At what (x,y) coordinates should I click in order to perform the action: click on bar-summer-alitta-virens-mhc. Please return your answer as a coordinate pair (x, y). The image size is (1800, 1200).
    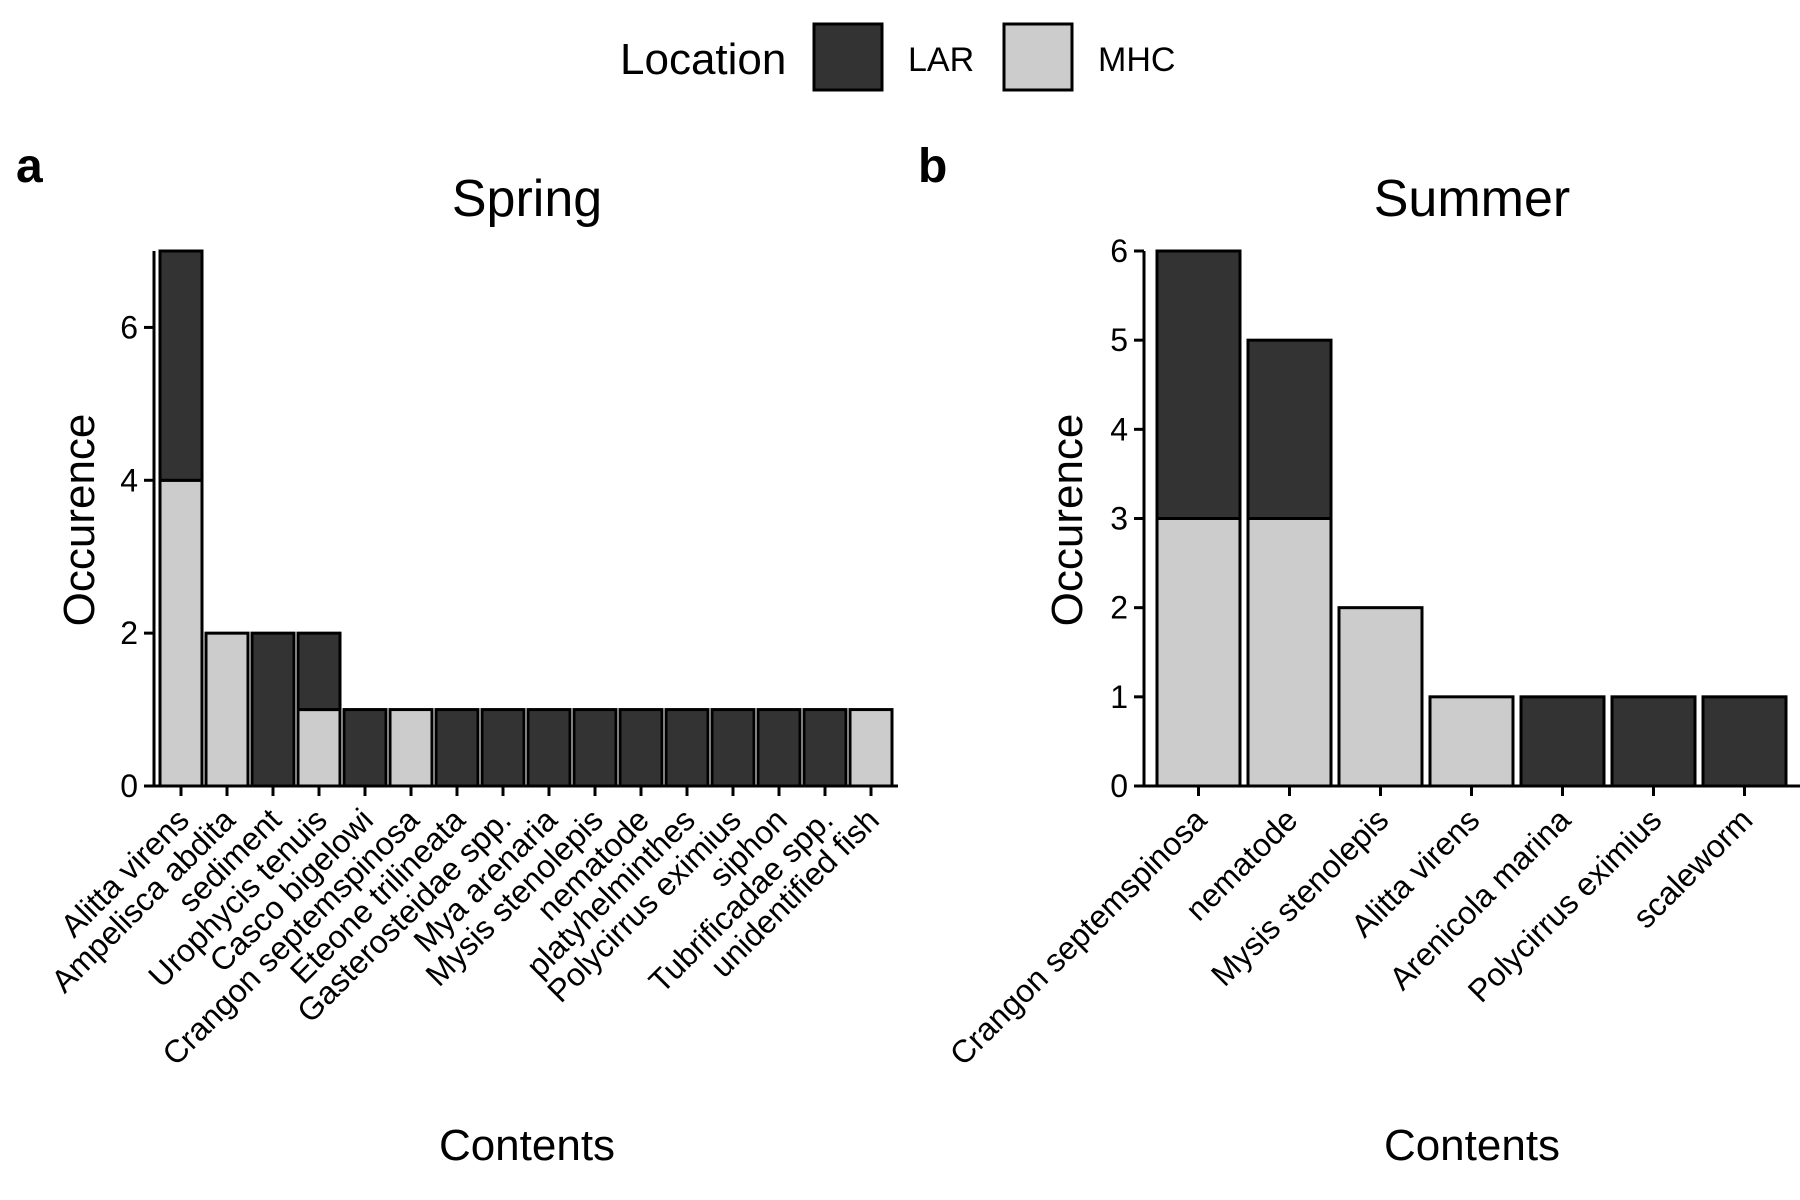
    Looking at the image, I should click on (1471, 741).